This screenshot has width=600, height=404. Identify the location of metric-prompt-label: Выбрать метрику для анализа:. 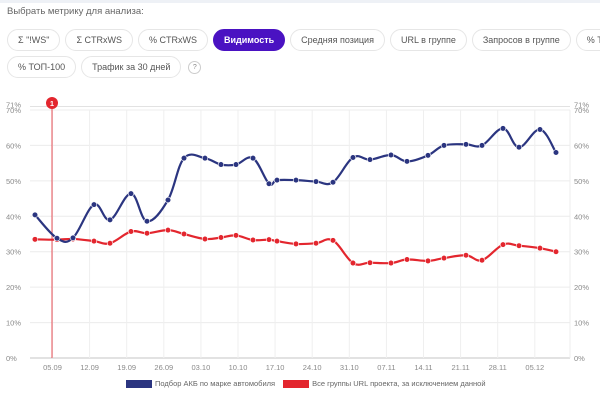
(75, 11).